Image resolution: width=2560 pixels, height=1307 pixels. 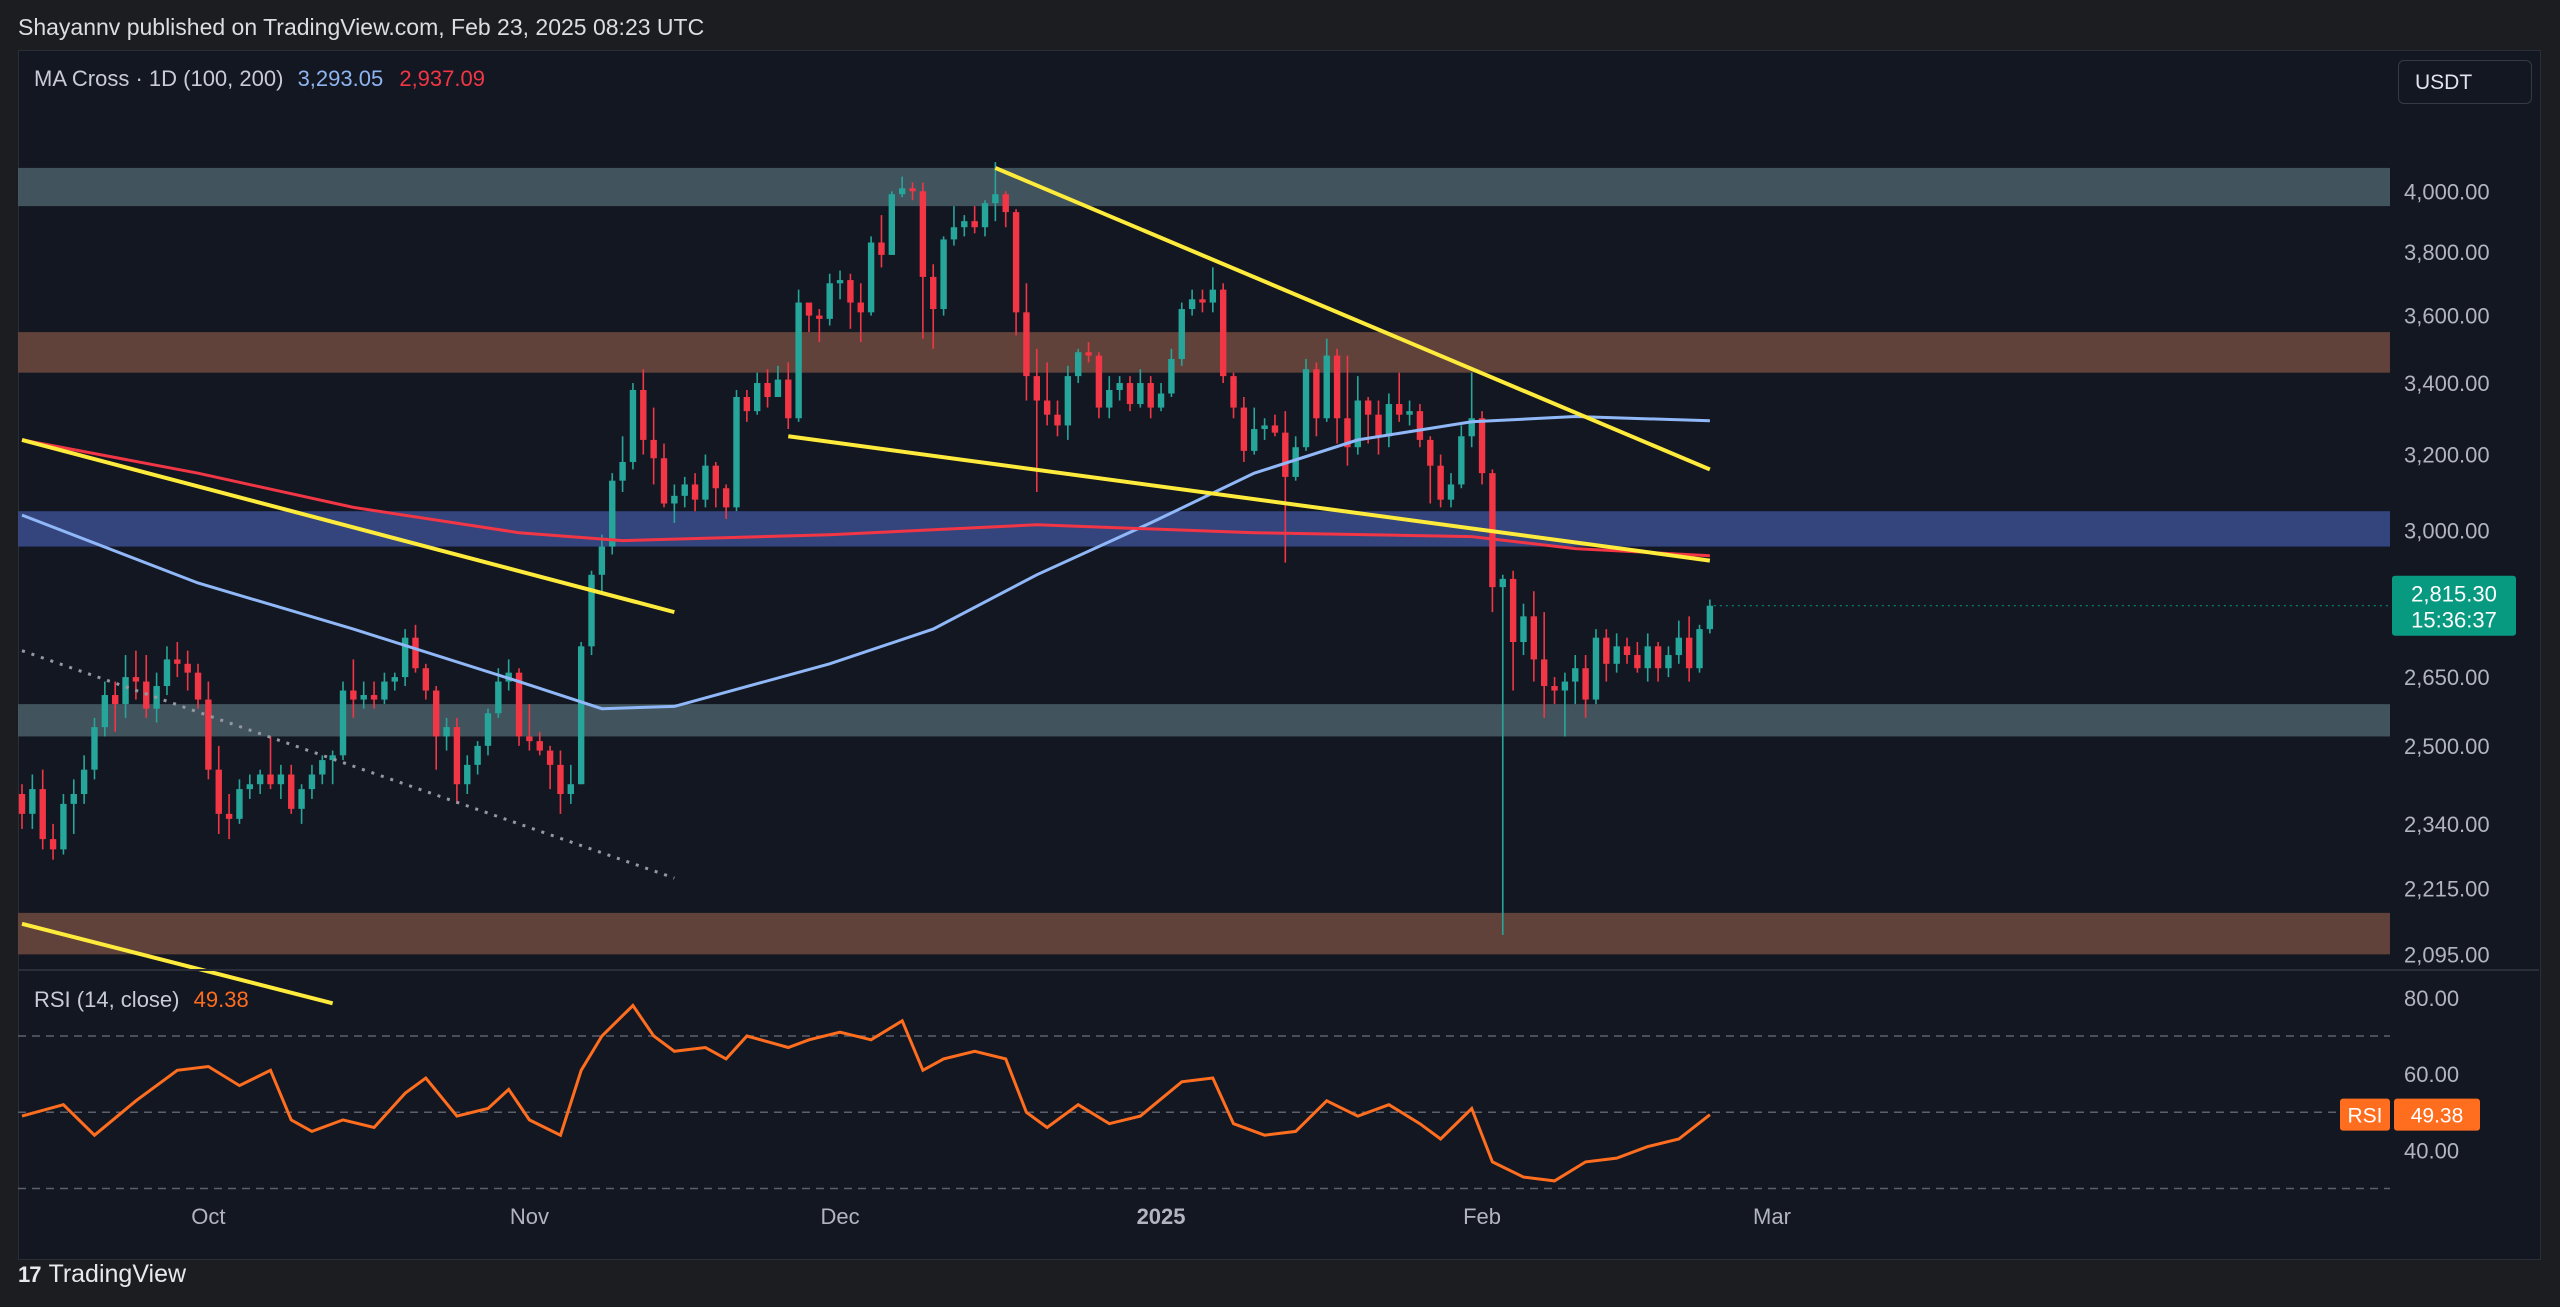 What do you see at coordinates (30, 1274) in the screenshot?
I see `tradingview-logo-icon: 17` at bounding box center [30, 1274].